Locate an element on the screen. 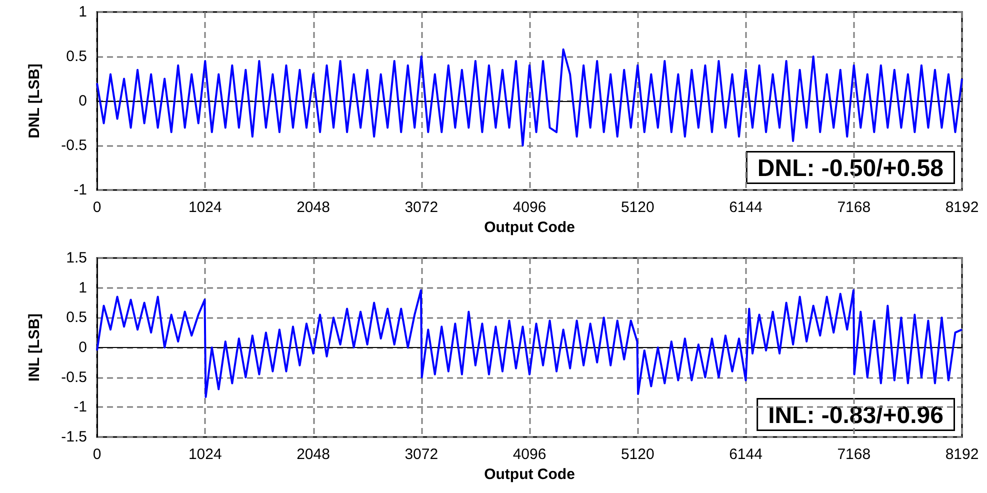 Image resolution: width=987 pixels, height=493 pixels. y-axis-title: DNL [LSB] is located at coordinates (34, 101).